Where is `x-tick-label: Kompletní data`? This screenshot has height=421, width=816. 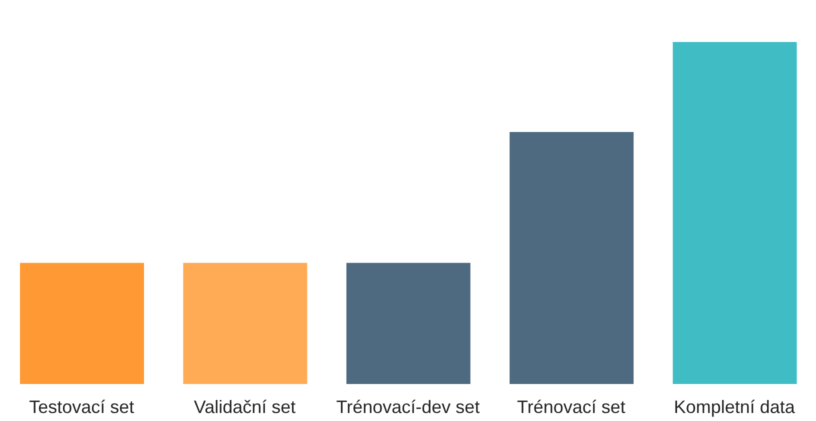 x-tick-label: Kompletní data is located at coordinates (735, 406).